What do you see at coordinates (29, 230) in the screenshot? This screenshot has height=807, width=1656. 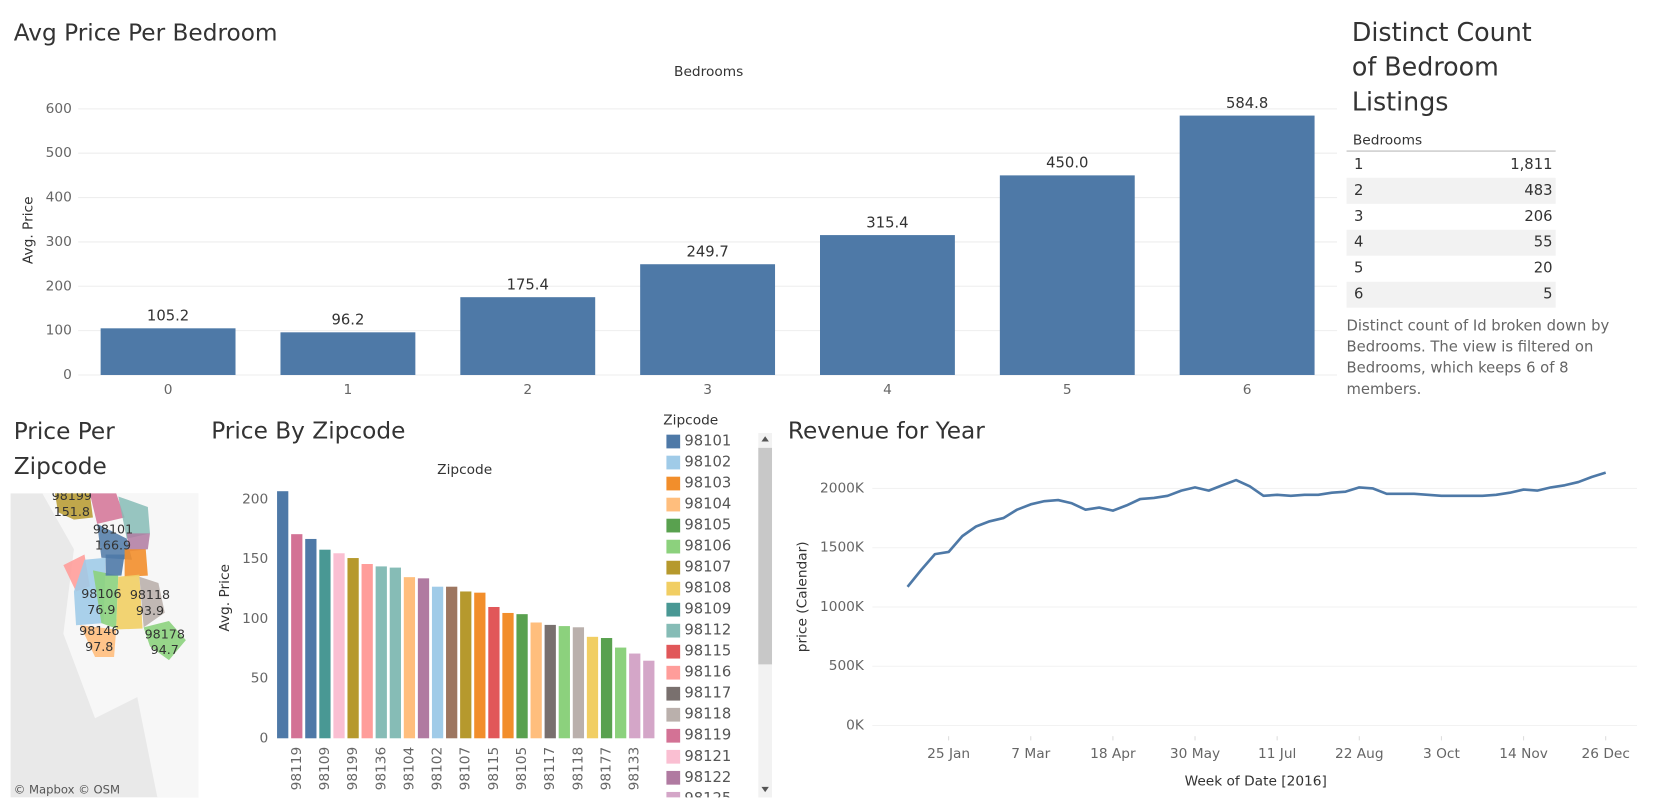 I see `y-axis-title: Avg. Price` at bounding box center [29, 230].